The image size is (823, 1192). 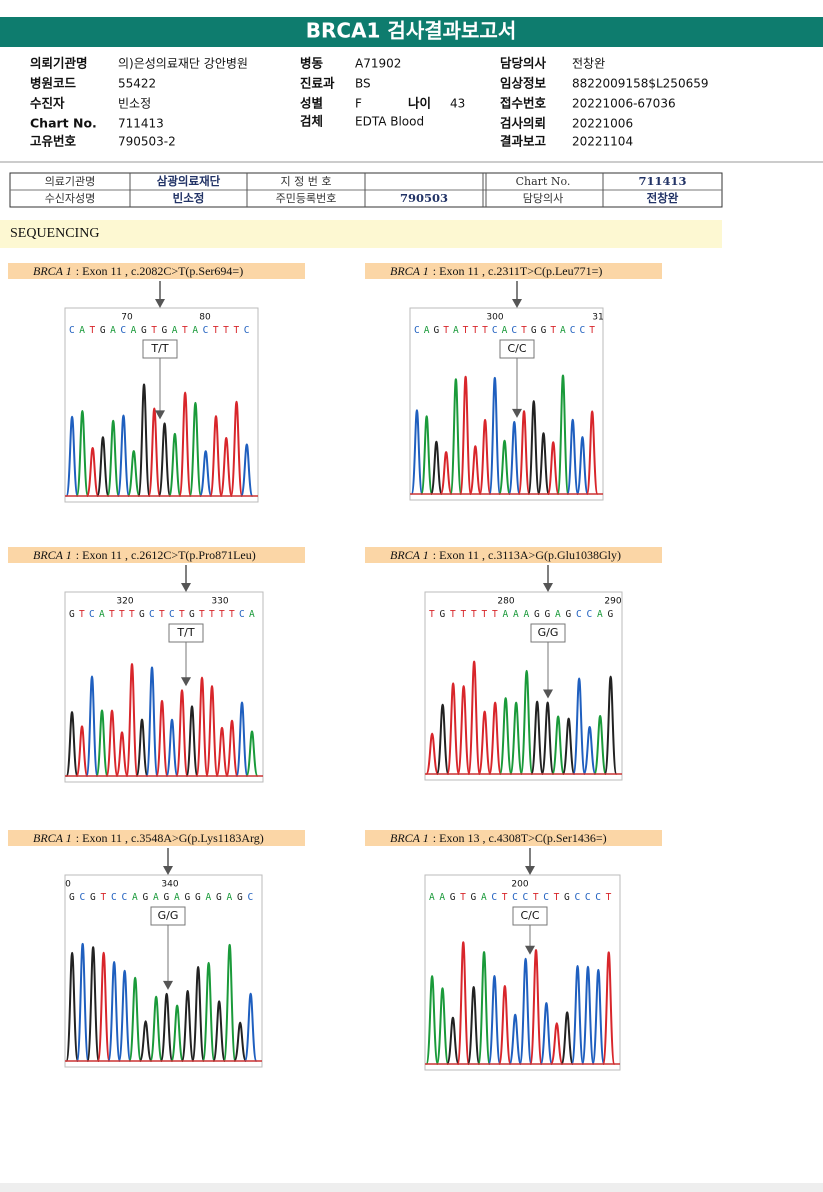 What do you see at coordinates (527, 555) in the screenshot?
I see `variant: : Exon 11 , c.3113A>G(p.Glu1038Gly)` at bounding box center [527, 555].